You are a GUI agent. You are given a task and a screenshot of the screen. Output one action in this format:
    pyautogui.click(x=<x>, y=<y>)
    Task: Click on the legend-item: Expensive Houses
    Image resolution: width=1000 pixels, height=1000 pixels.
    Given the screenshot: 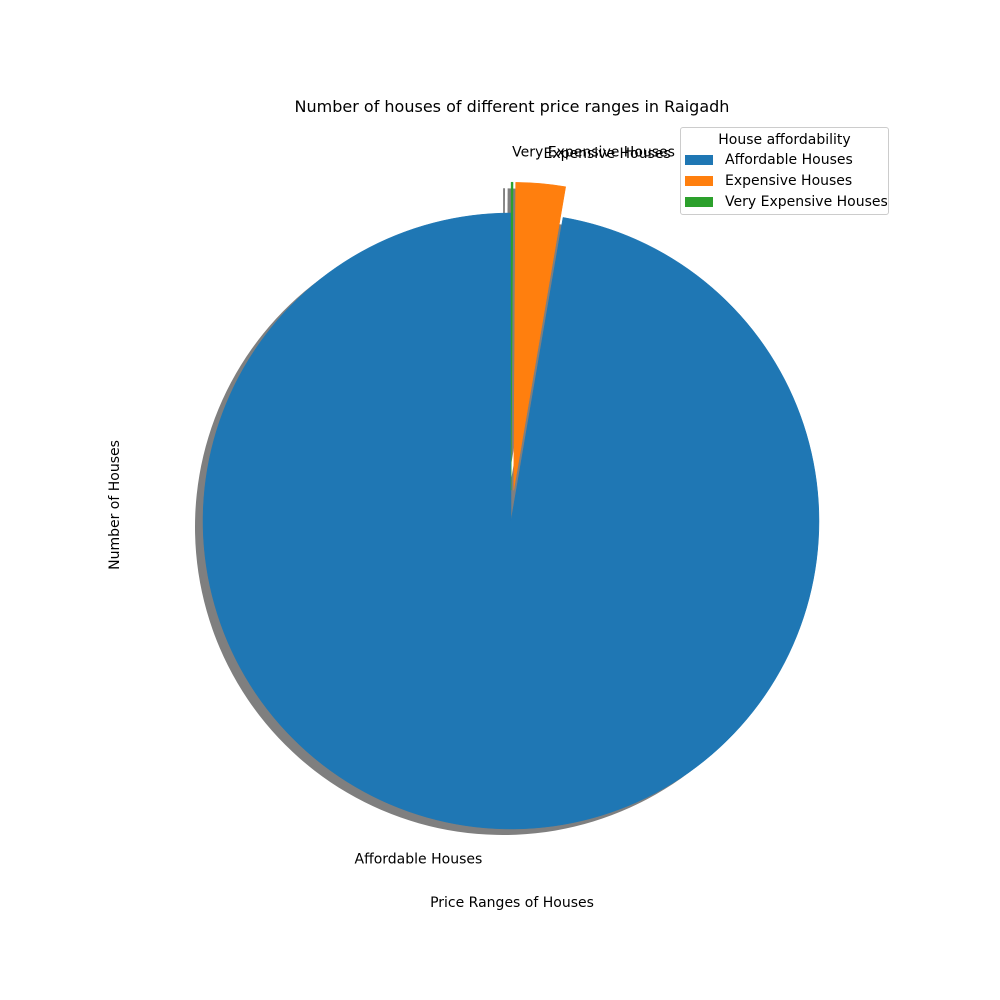 What is the action you would take?
    pyautogui.click(x=784, y=181)
    